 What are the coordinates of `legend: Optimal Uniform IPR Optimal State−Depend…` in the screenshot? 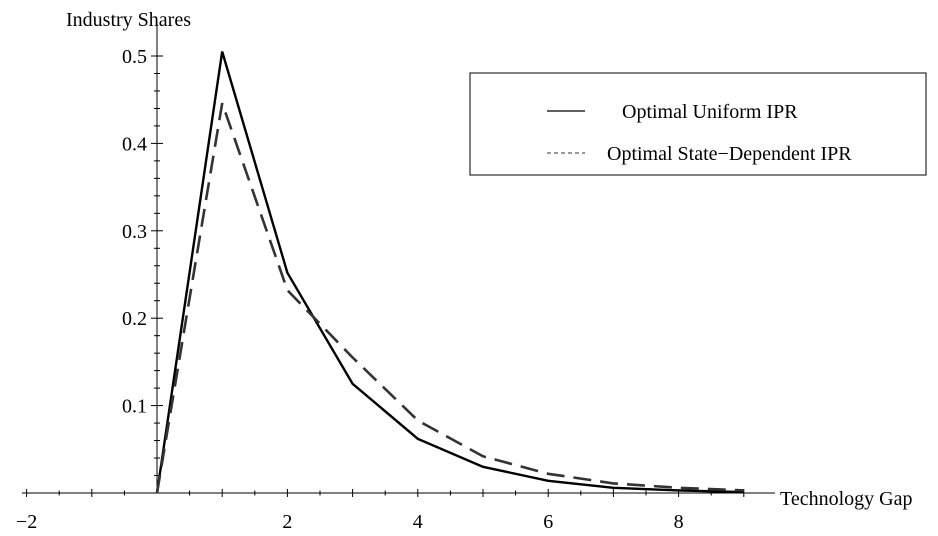 It's located at (698, 124).